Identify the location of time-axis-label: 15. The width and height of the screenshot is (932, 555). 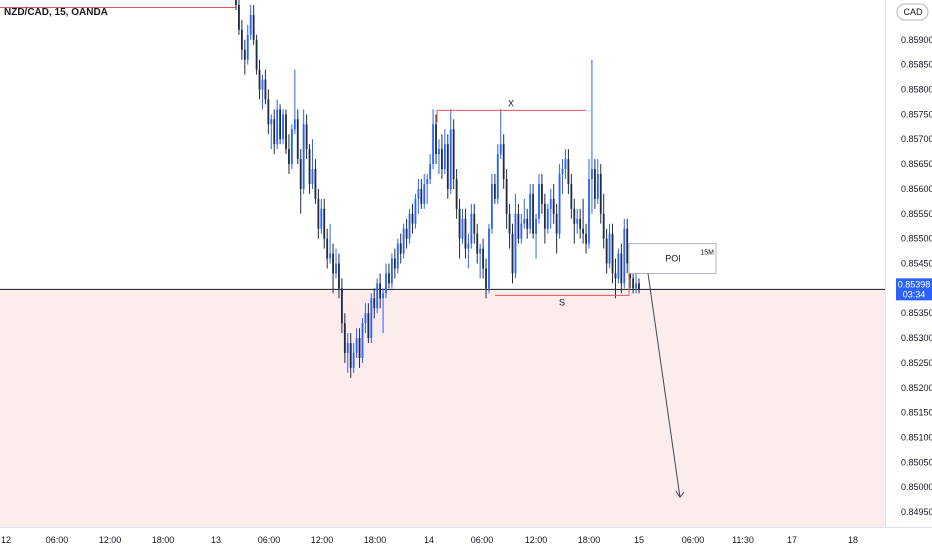
(639, 540).